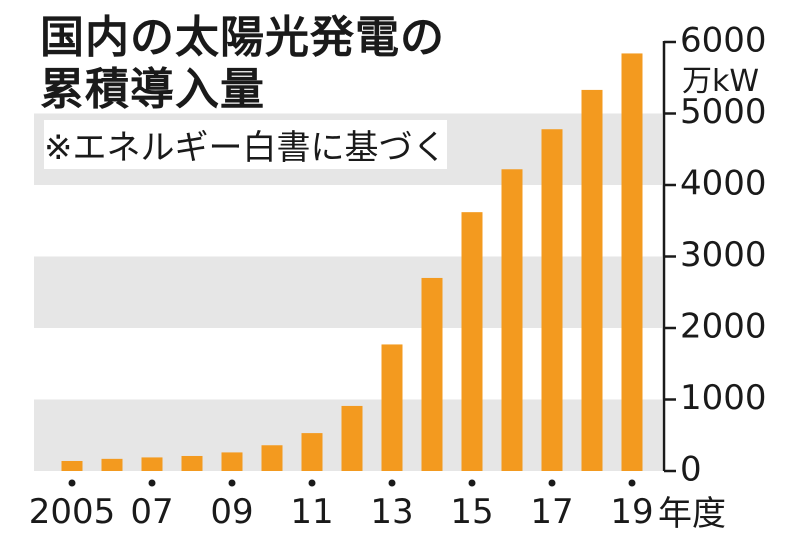 The height and width of the screenshot is (546, 800). What do you see at coordinates (152, 89) in the screenshot?
I see `chart-title-line-2: 累積導入量` at bounding box center [152, 89].